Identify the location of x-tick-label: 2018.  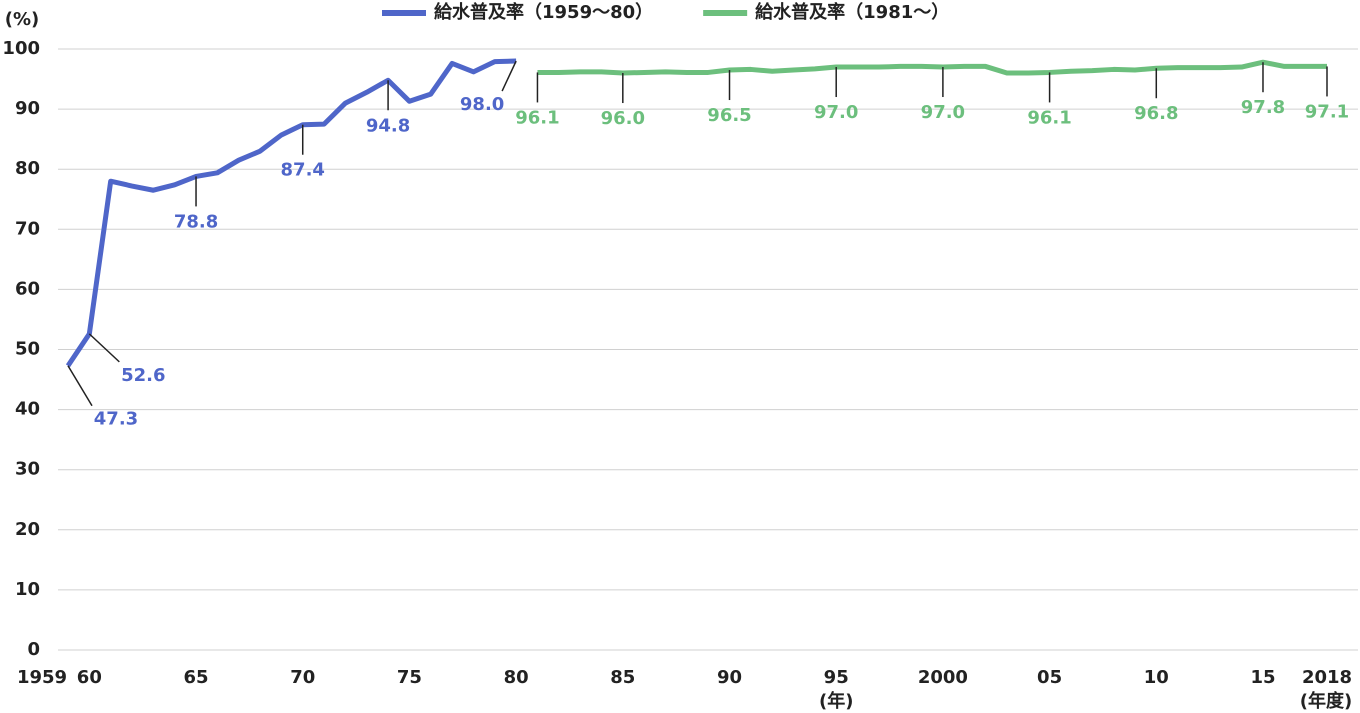
(1327, 677).